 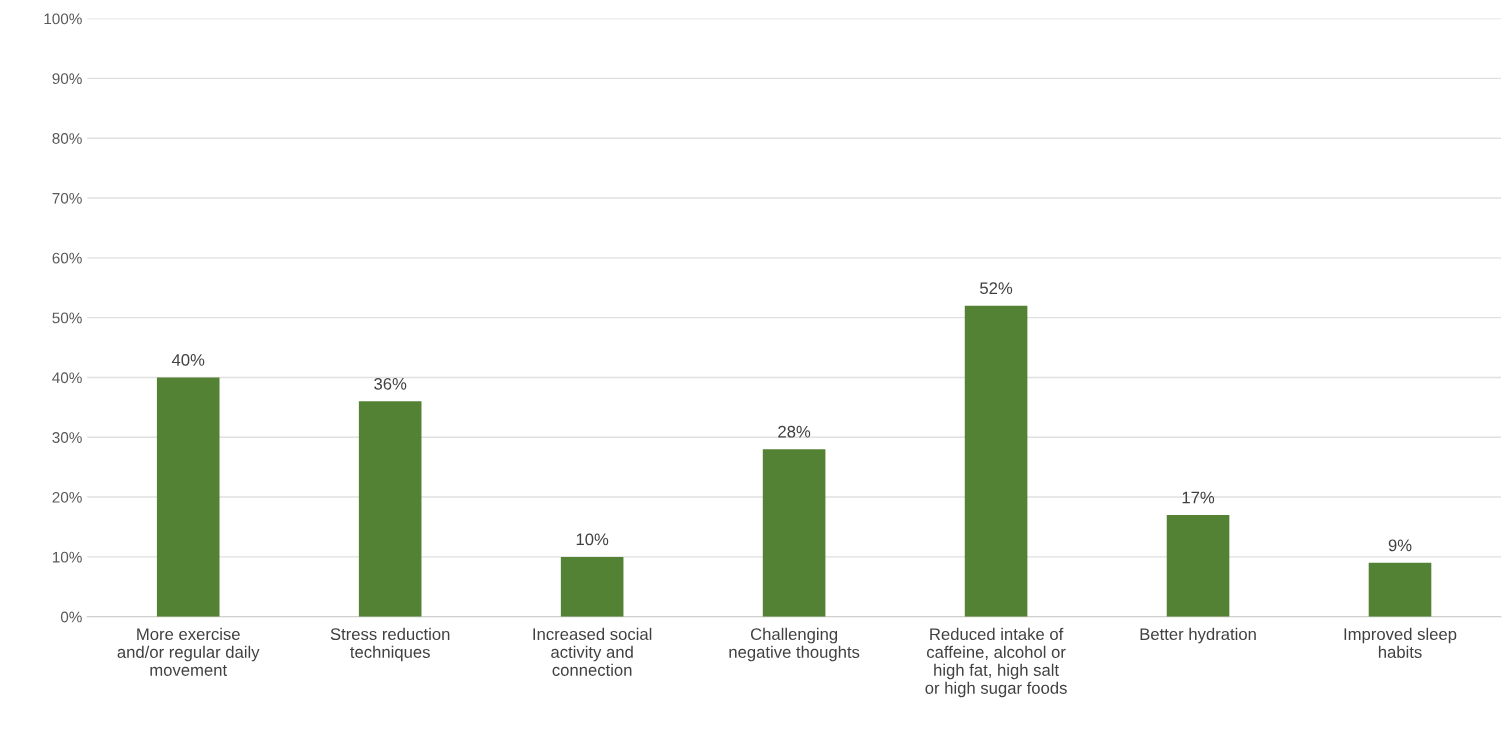 What do you see at coordinates (188, 360) in the screenshot?
I see `data-label: 40%` at bounding box center [188, 360].